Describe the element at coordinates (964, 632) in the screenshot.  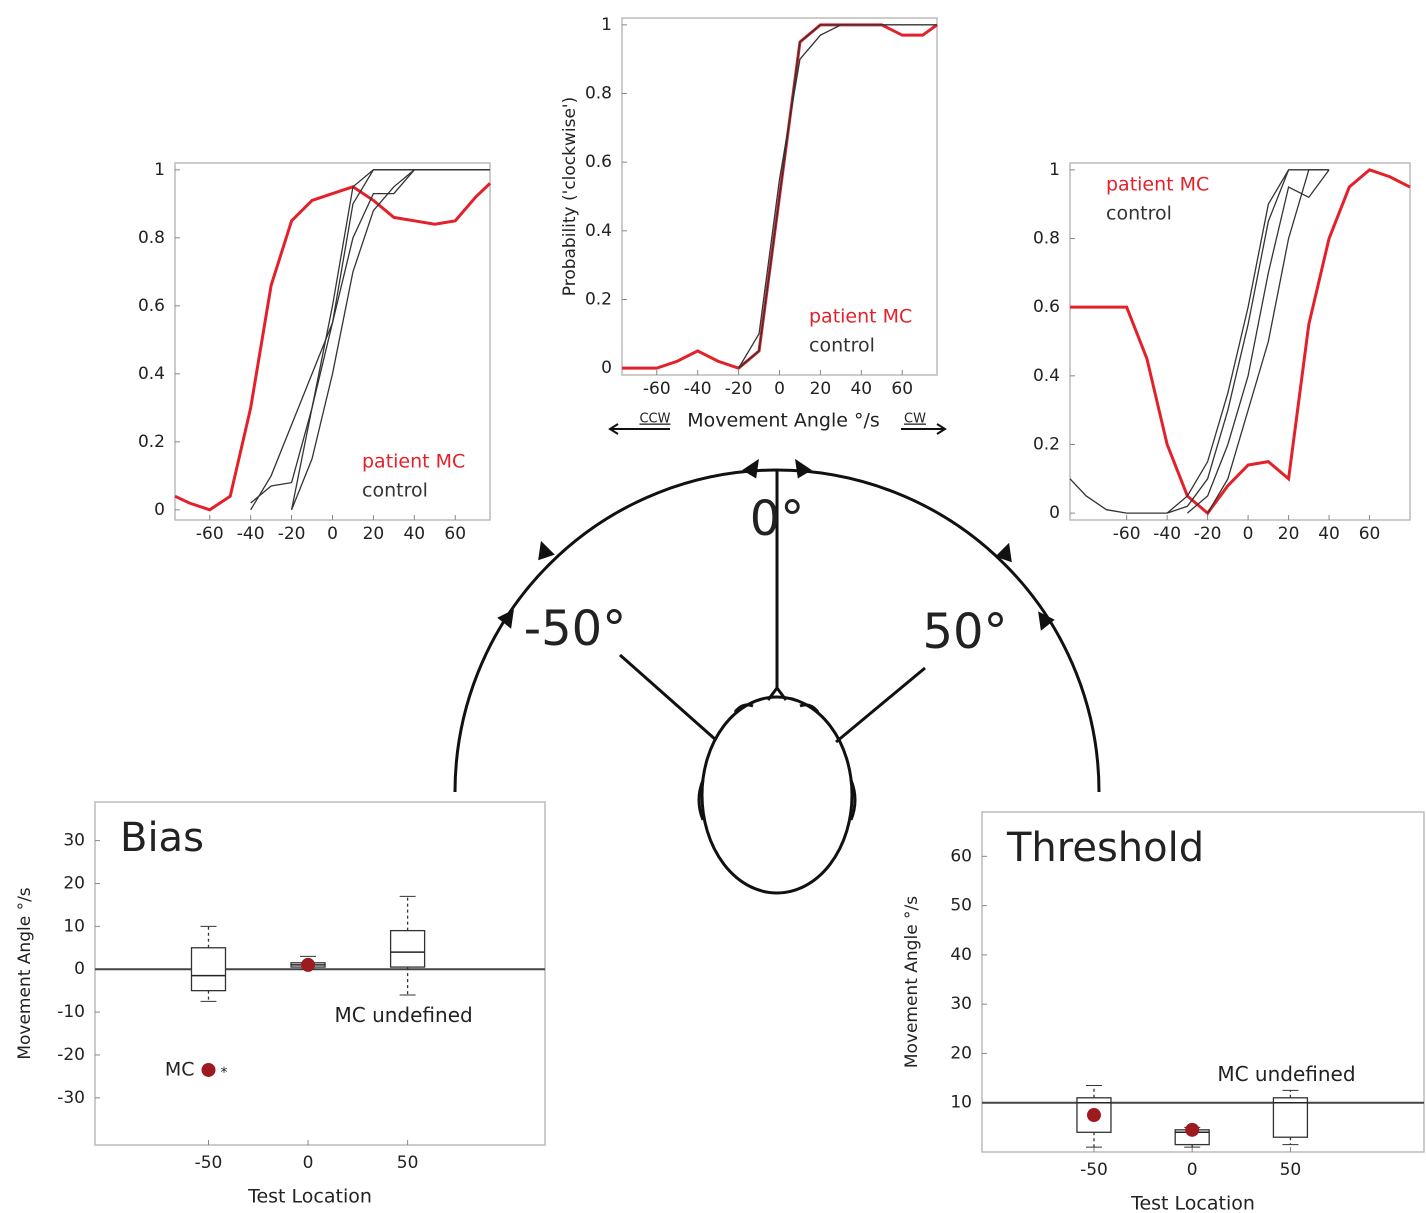
I see `angle-label: 50°` at that location.